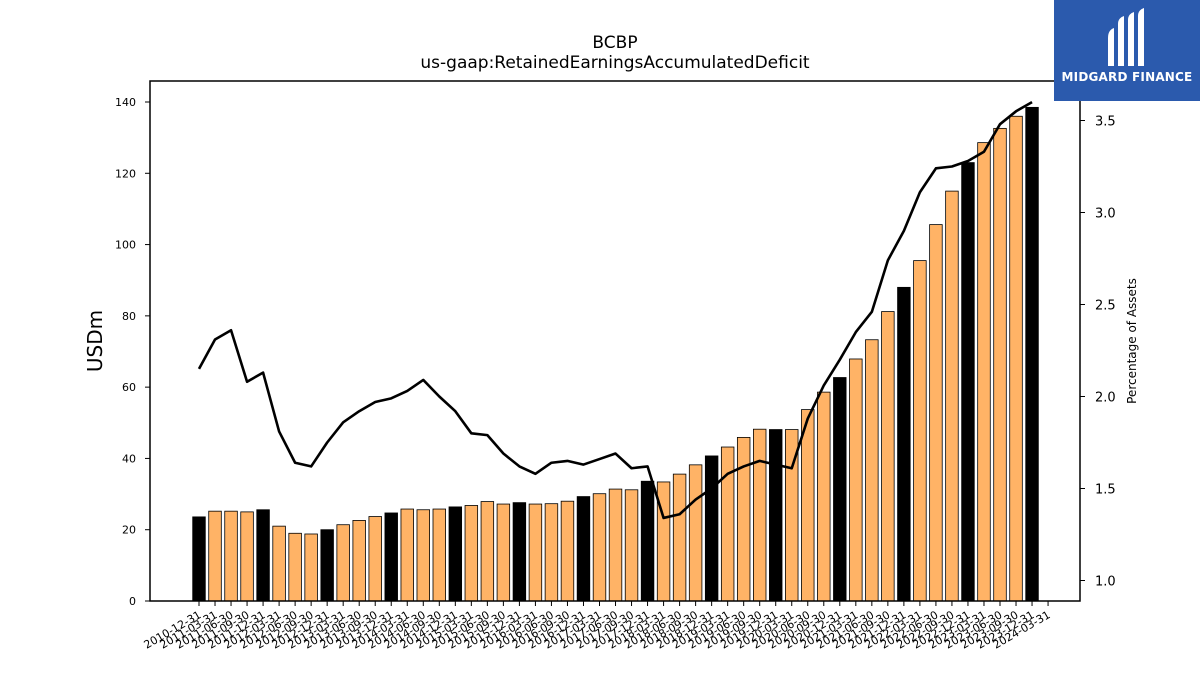 This screenshot has height=675, width=1200. Describe the element at coordinates (132, 352) in the screenshot. I see `y-axis: 0 20 40 60 80 100 120 140` at that location.